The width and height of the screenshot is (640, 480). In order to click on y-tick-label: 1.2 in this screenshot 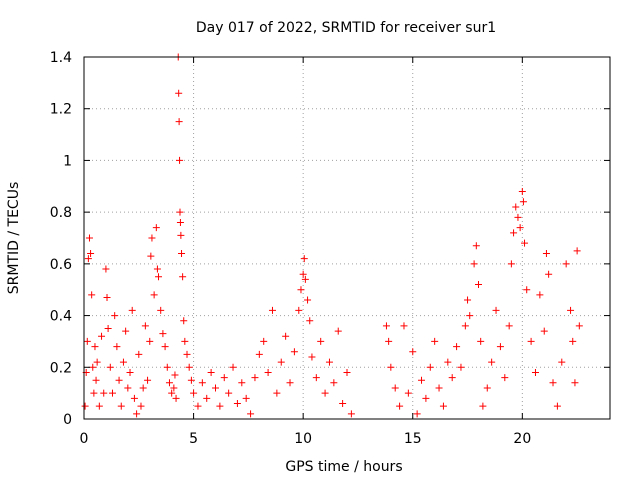, I will do `click(61, 110)`.